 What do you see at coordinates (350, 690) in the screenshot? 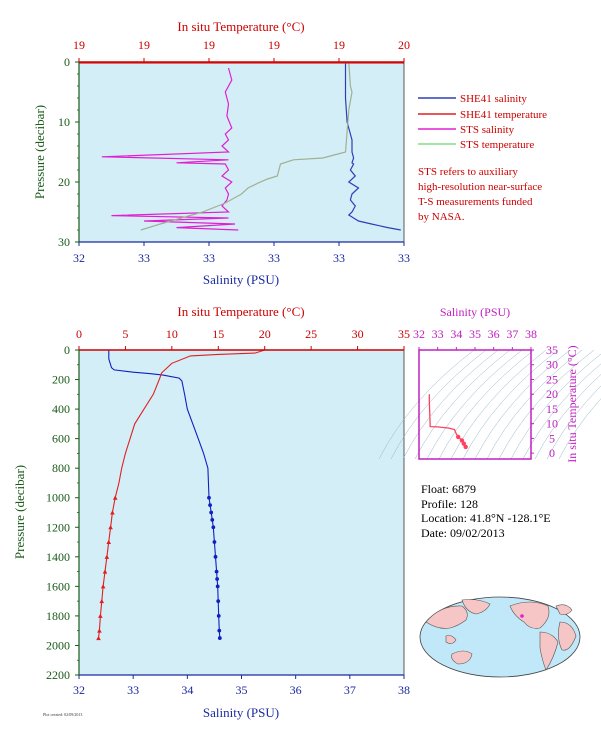
I see `lower-bottom-tick-label: 37` at bounding box center [350, 690].